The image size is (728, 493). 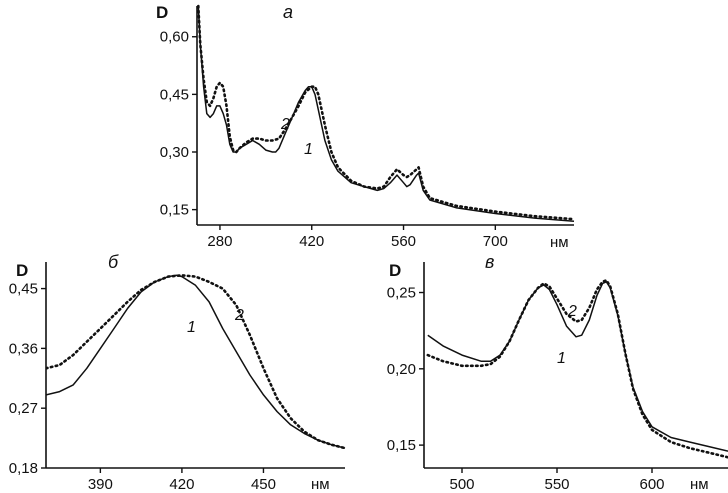 I want to click on panel-b-y-tick-label: 0,36, so click(x=23, y=348).